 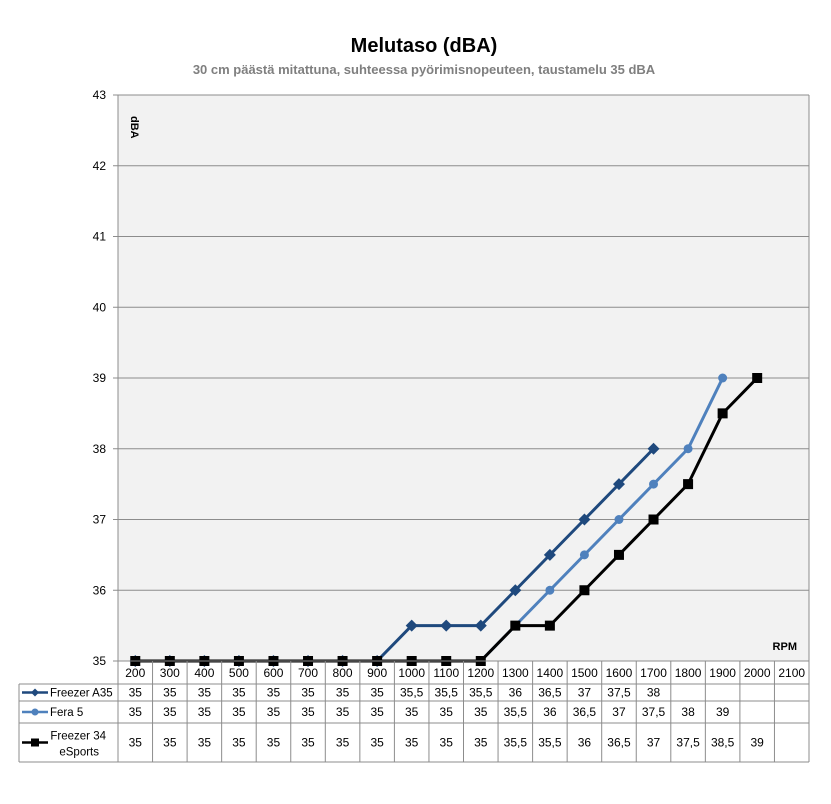 What do you see at coordinates (100, 449) in the screenshot?
I see `y-tick-label: 38` at bounding box center [100, 449].